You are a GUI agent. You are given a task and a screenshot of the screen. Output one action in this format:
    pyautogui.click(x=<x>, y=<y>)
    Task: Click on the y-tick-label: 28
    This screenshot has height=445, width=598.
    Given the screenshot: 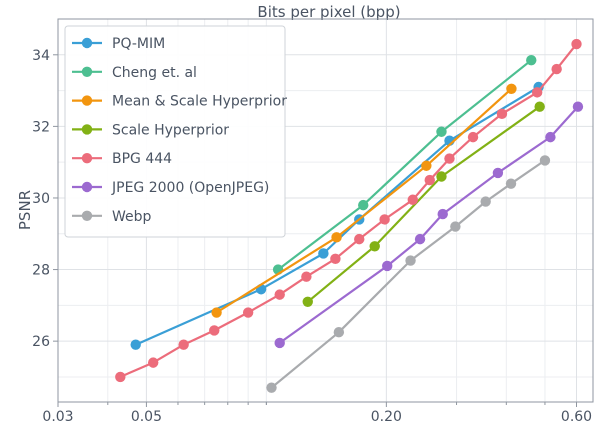 What is the action you would take?
    pyautogui.click(x=41, y=271)
    